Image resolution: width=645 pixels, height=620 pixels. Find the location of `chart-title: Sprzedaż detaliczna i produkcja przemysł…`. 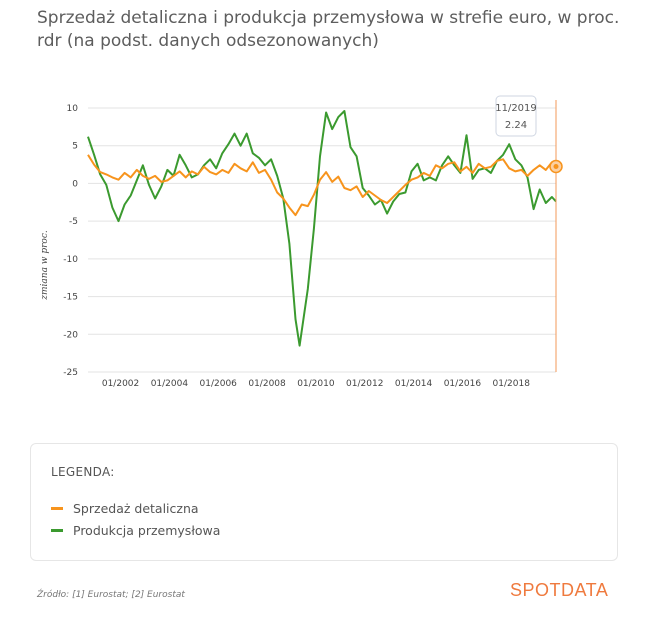

chart-title: Sprzedaż detaliczna i produkcja przemysł… is located at coordinates (328, 29).